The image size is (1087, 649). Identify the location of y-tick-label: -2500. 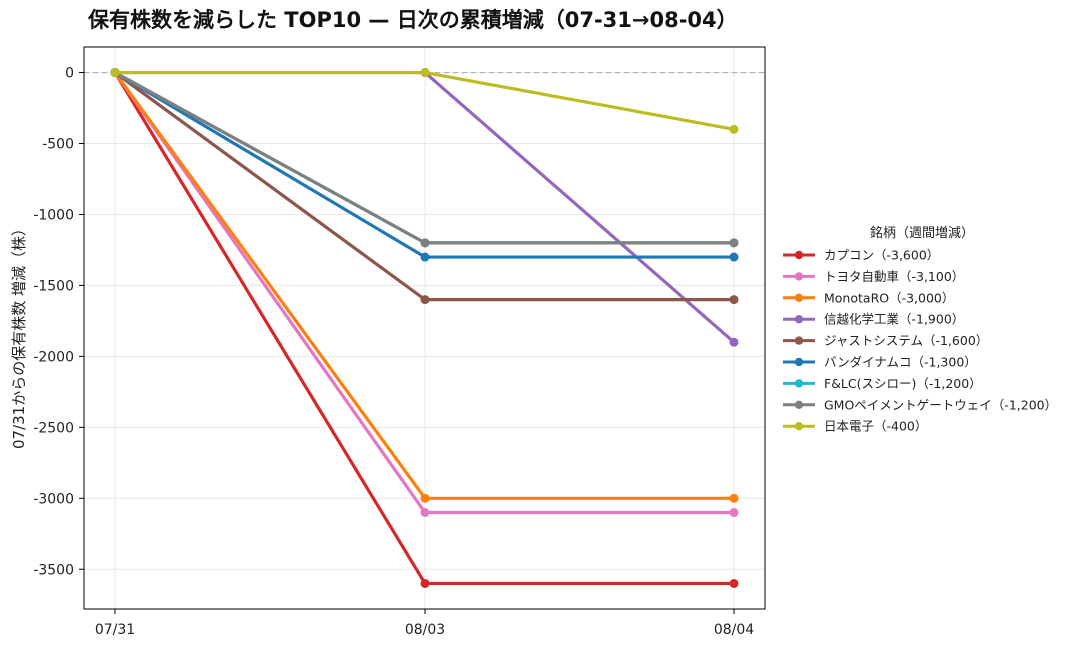
(53, 428).